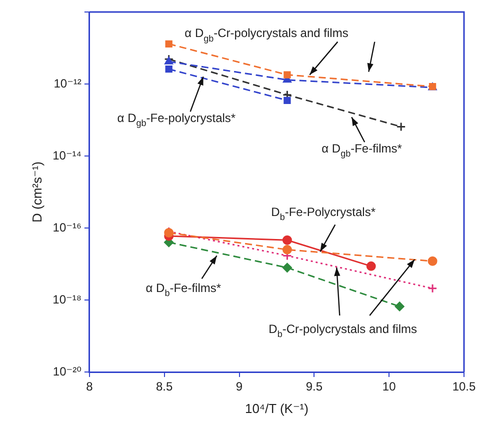  What do you see at coordinates (67, 227) in the screenshot?
I see `y-tick-label: 10⁻¹⁶` at bounding box center [67, 227].